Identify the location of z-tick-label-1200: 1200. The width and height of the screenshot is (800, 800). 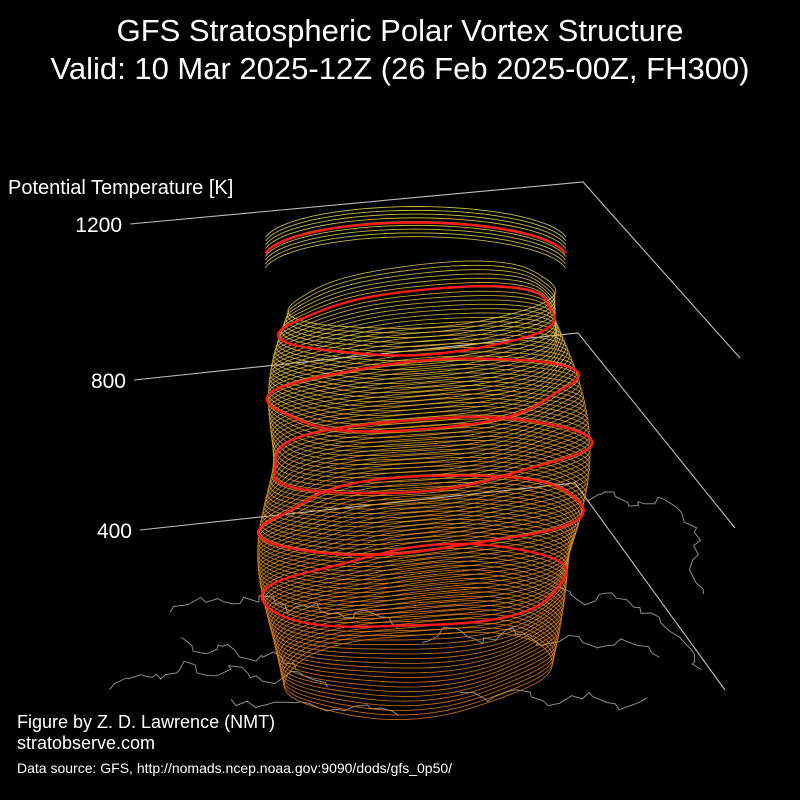
(98, 225).